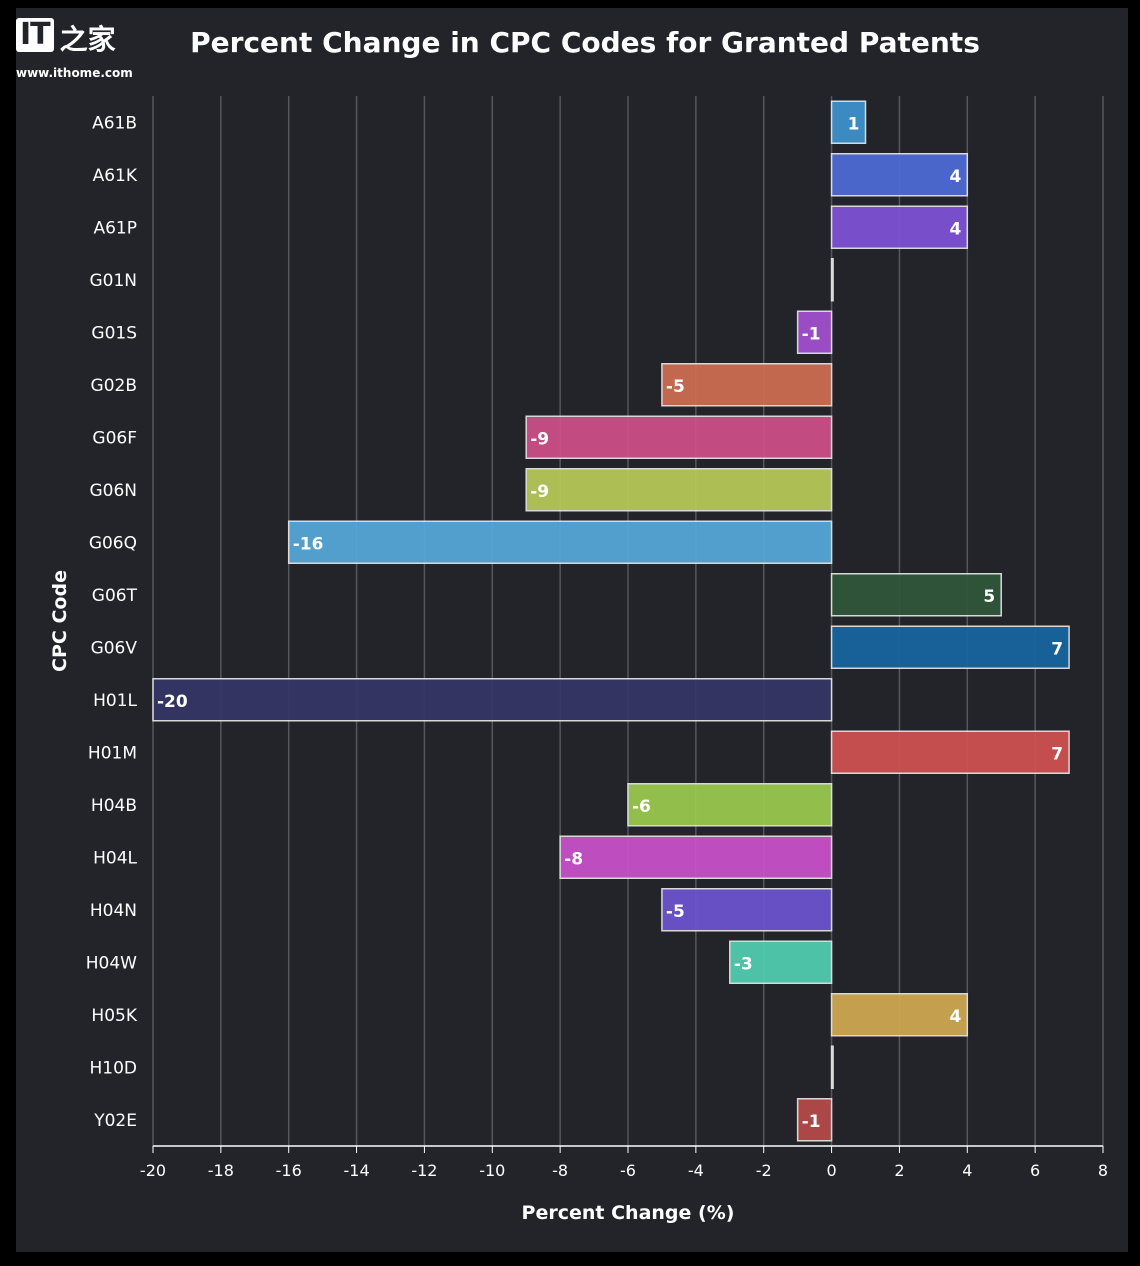 The width and height of the screenshot is (1140, 1266). I want to click on bar-A61K, so click(899, 175).